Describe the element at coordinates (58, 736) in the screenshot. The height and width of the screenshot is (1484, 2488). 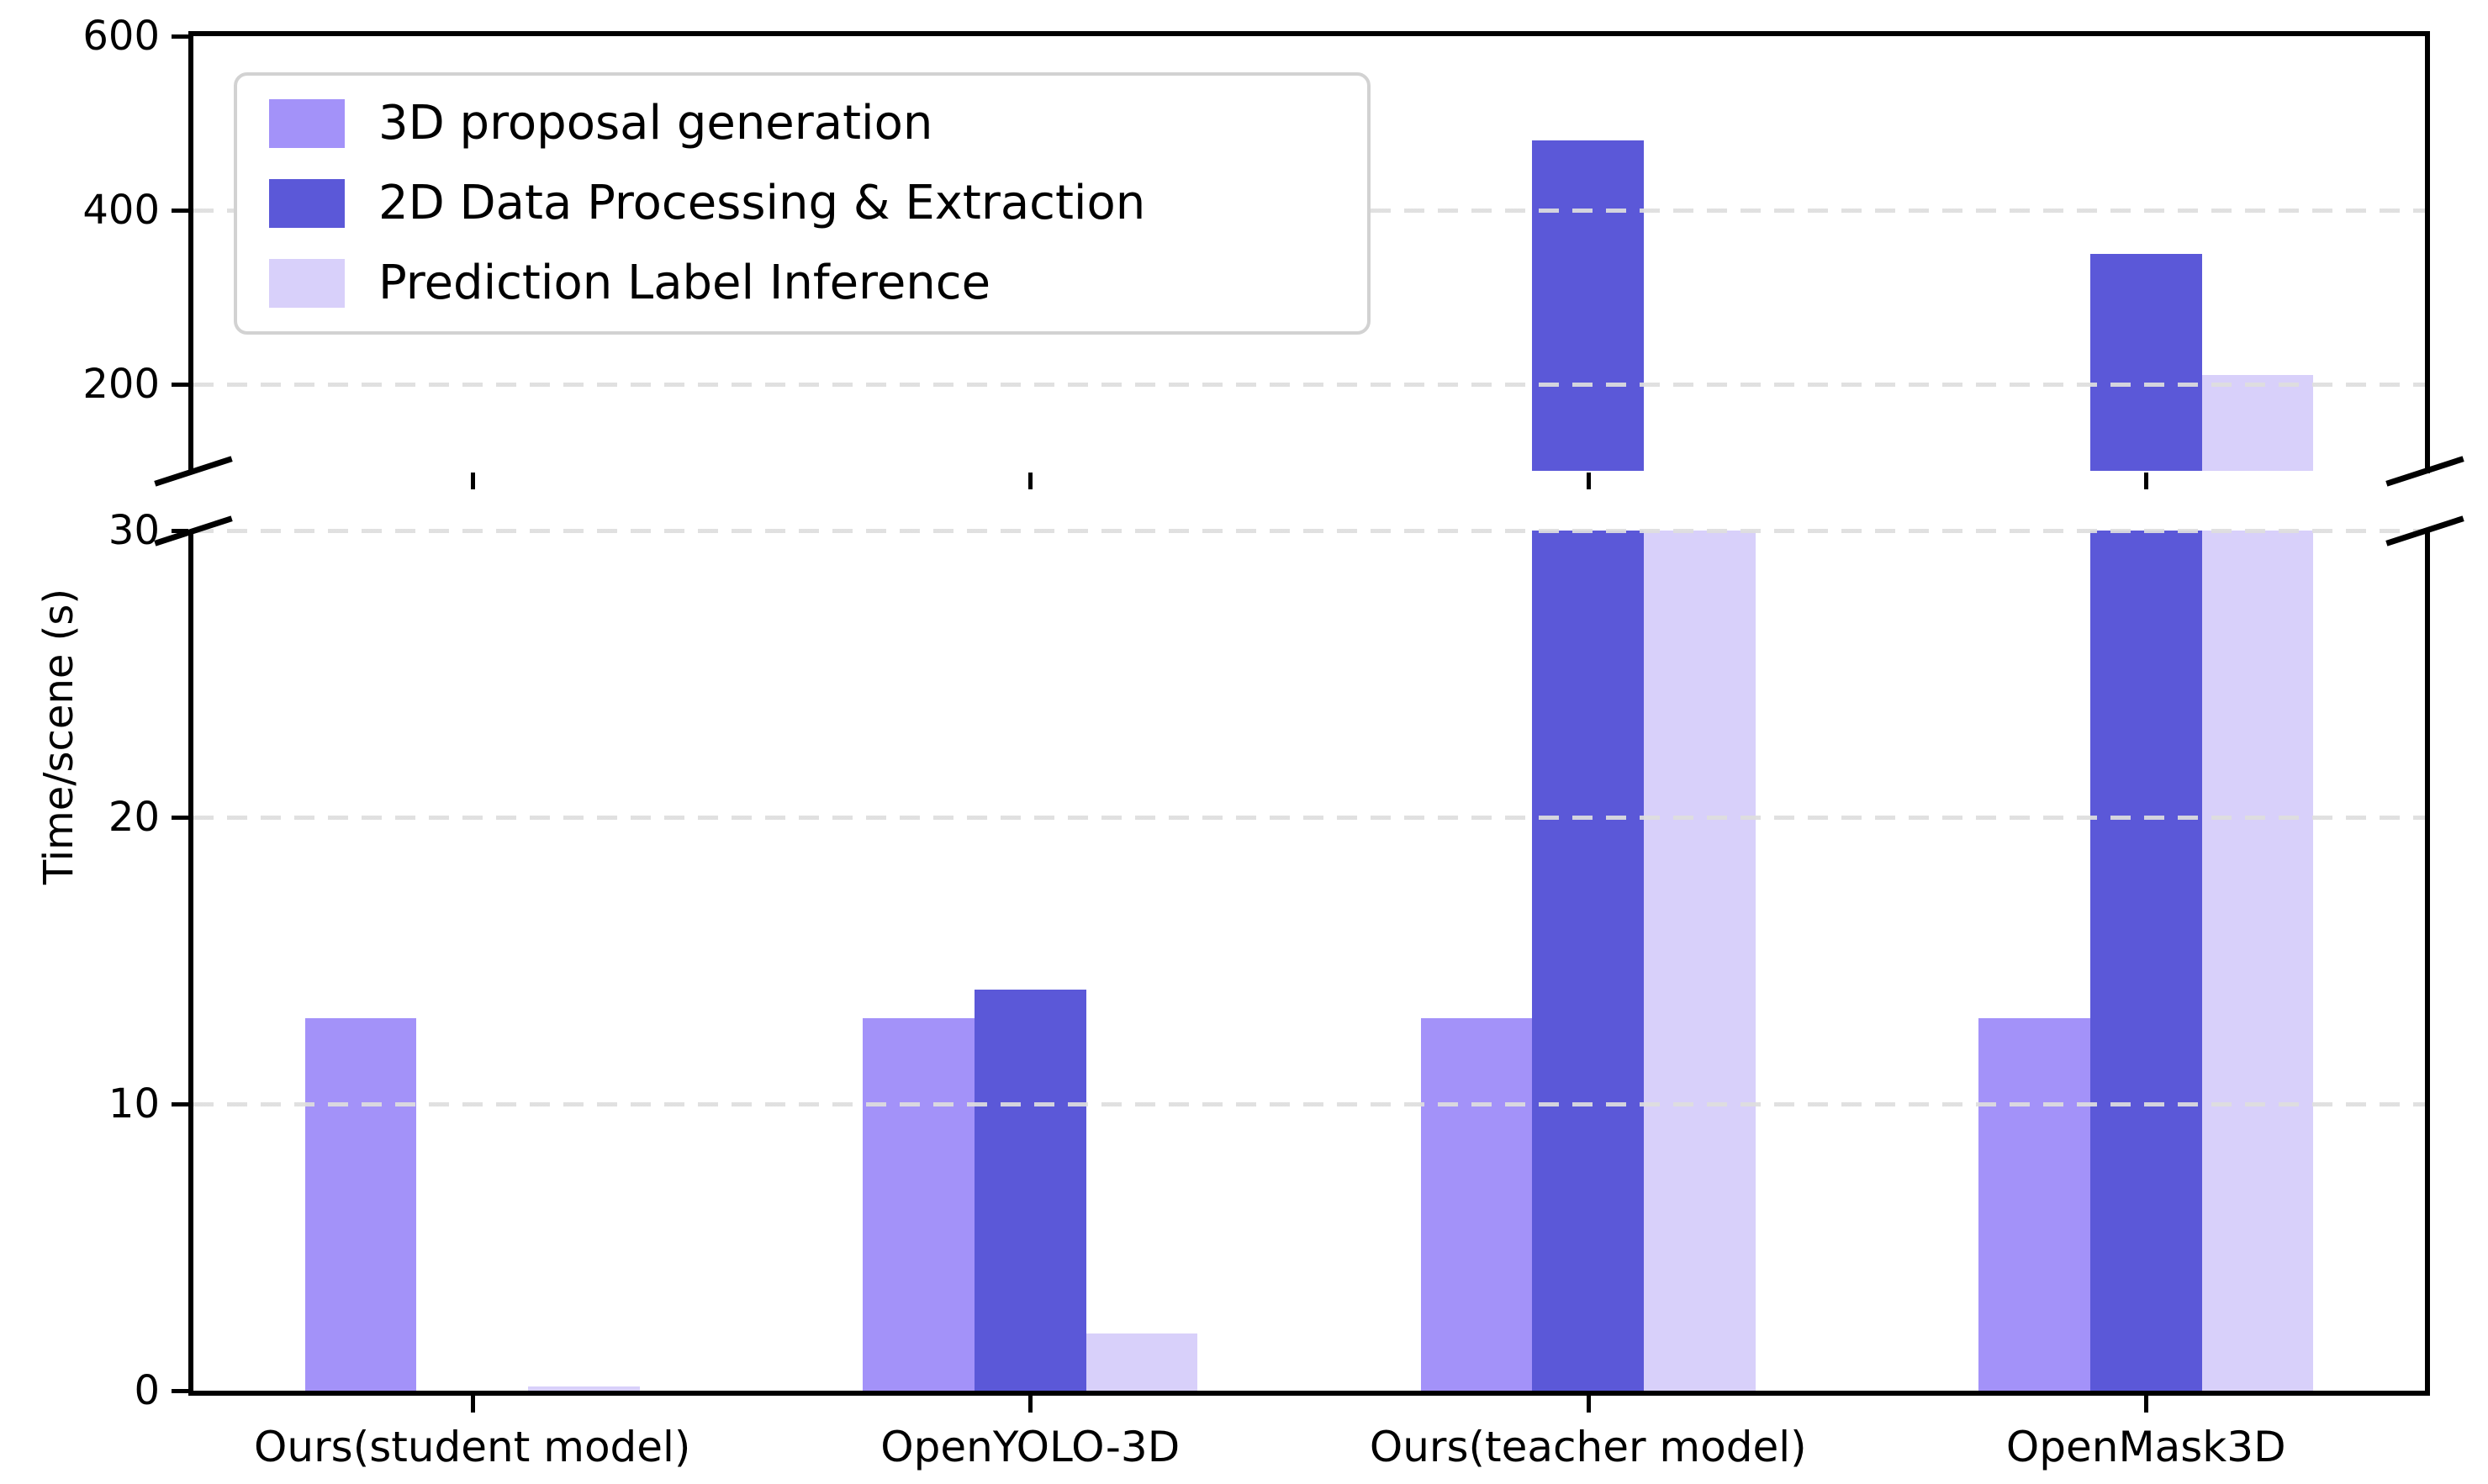
I see `y-axis-label: Time/scene (s)` at that location.